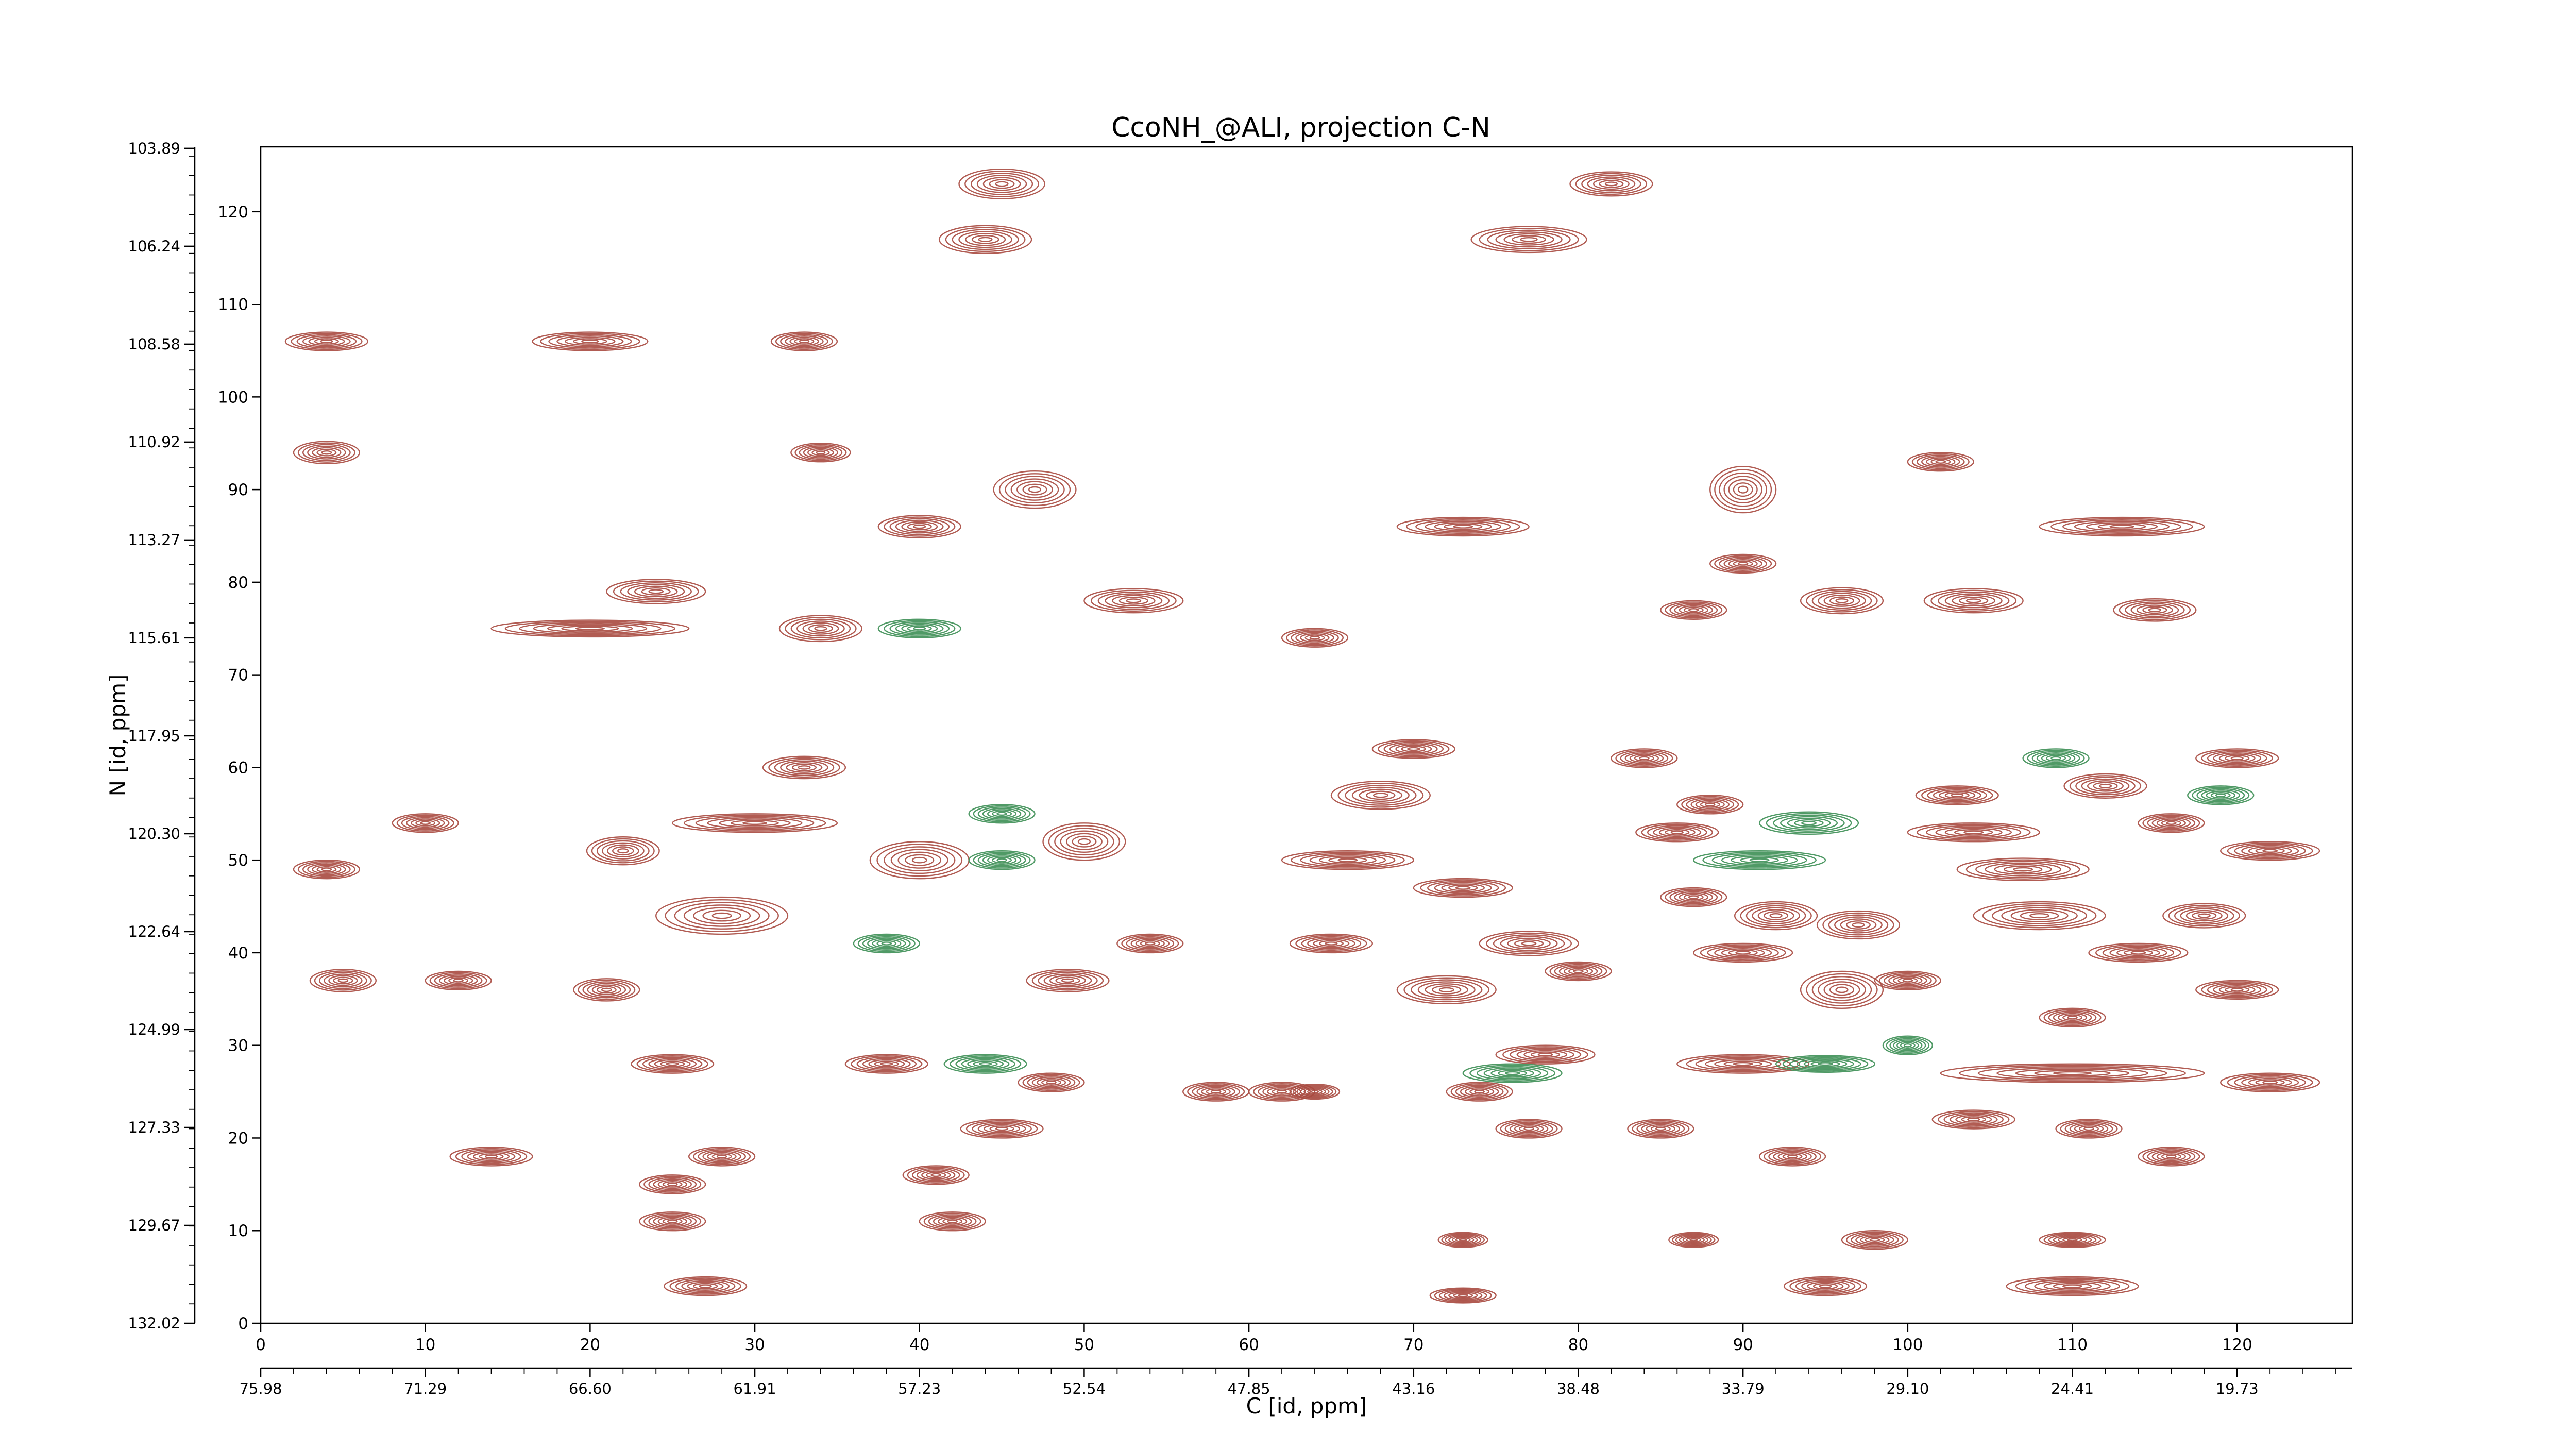  Describe the element at coordinates (886, 943) in the screenshot. I see `negative-contour-peak` at that location.